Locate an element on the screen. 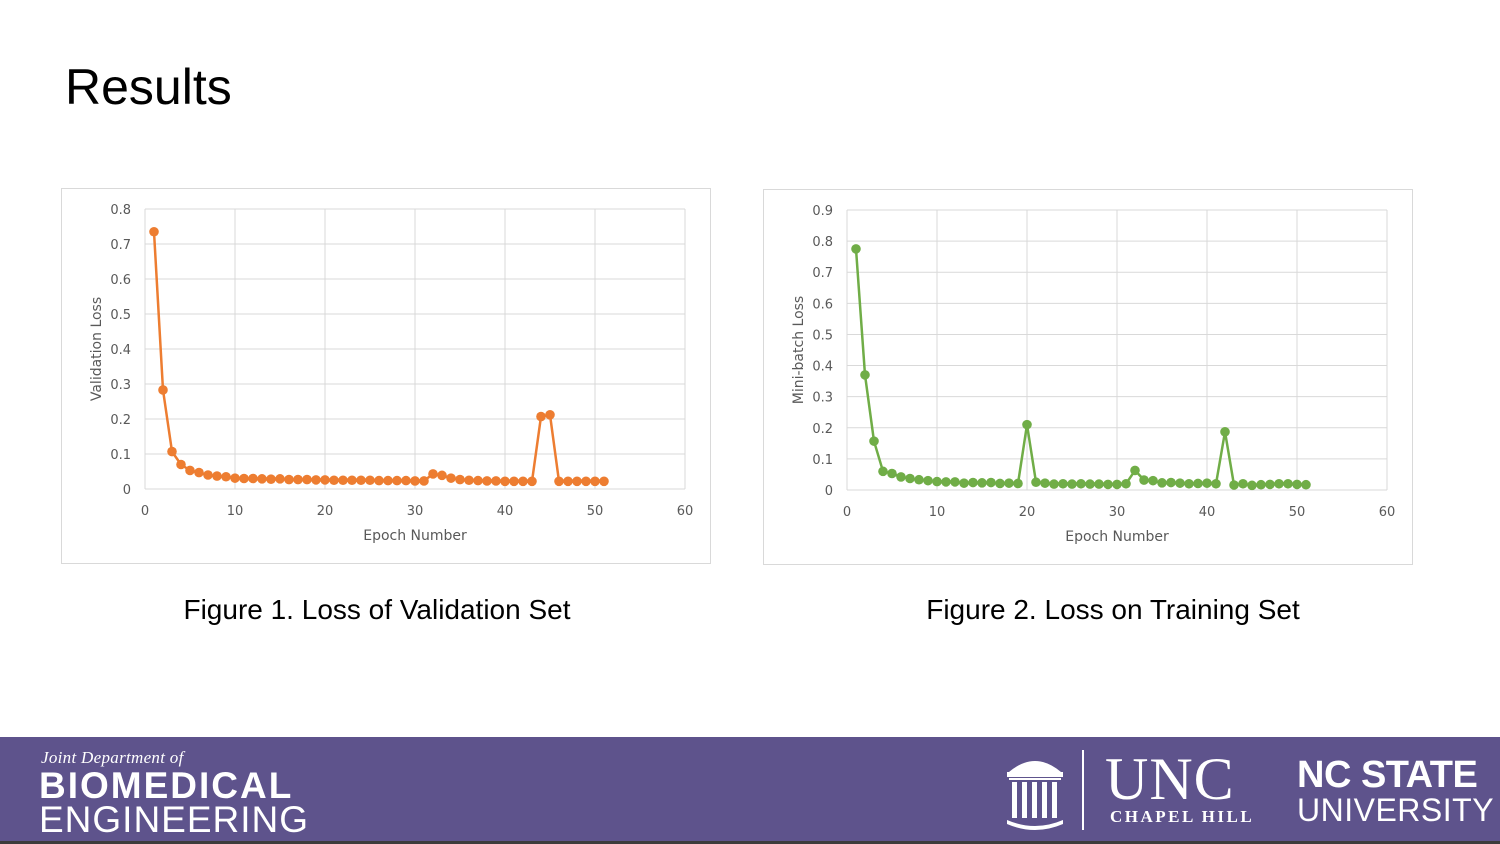 The width and height of the screenshot is (1500, 844). validation-series-line is located at coordinates (378, 357).